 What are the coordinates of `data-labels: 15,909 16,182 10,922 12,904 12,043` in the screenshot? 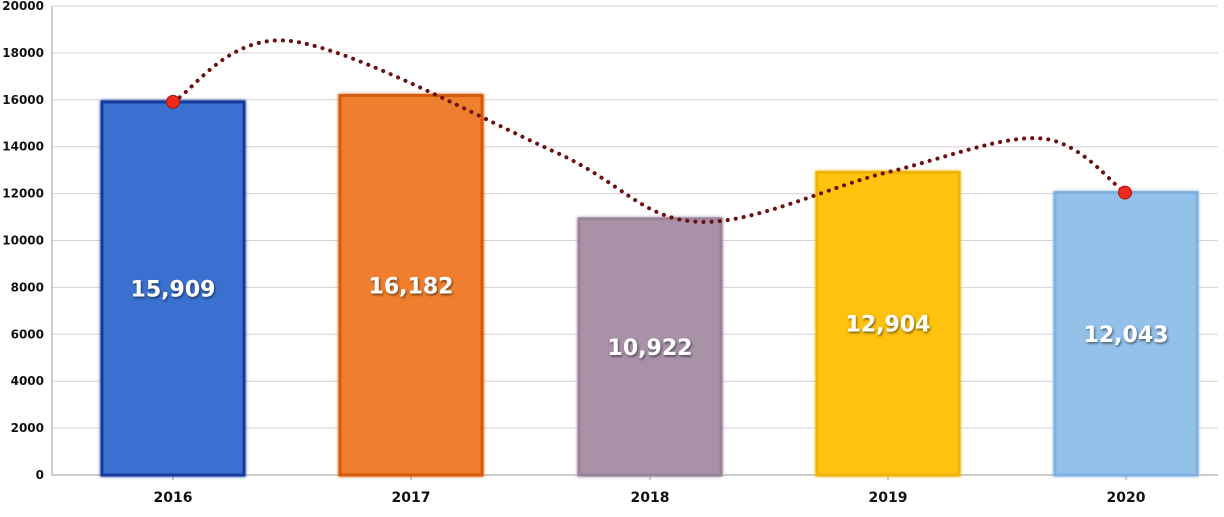 It's located at (650, 317).